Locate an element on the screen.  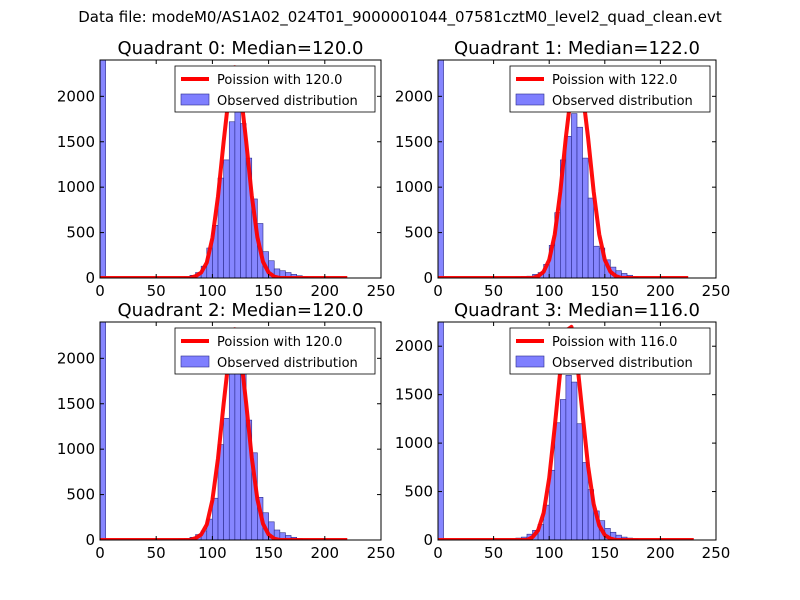
legend-label-fit: Poission with 122.0 is located at coordinates (614, 80).